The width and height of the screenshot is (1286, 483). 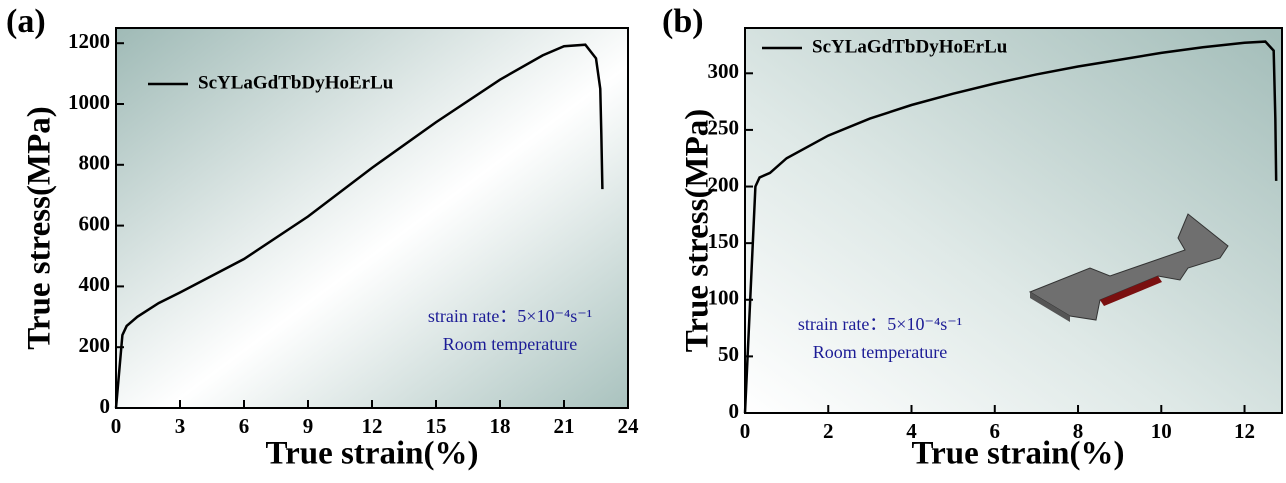 I want to click on y-tick-label: 100, so click(x=724, y=298).